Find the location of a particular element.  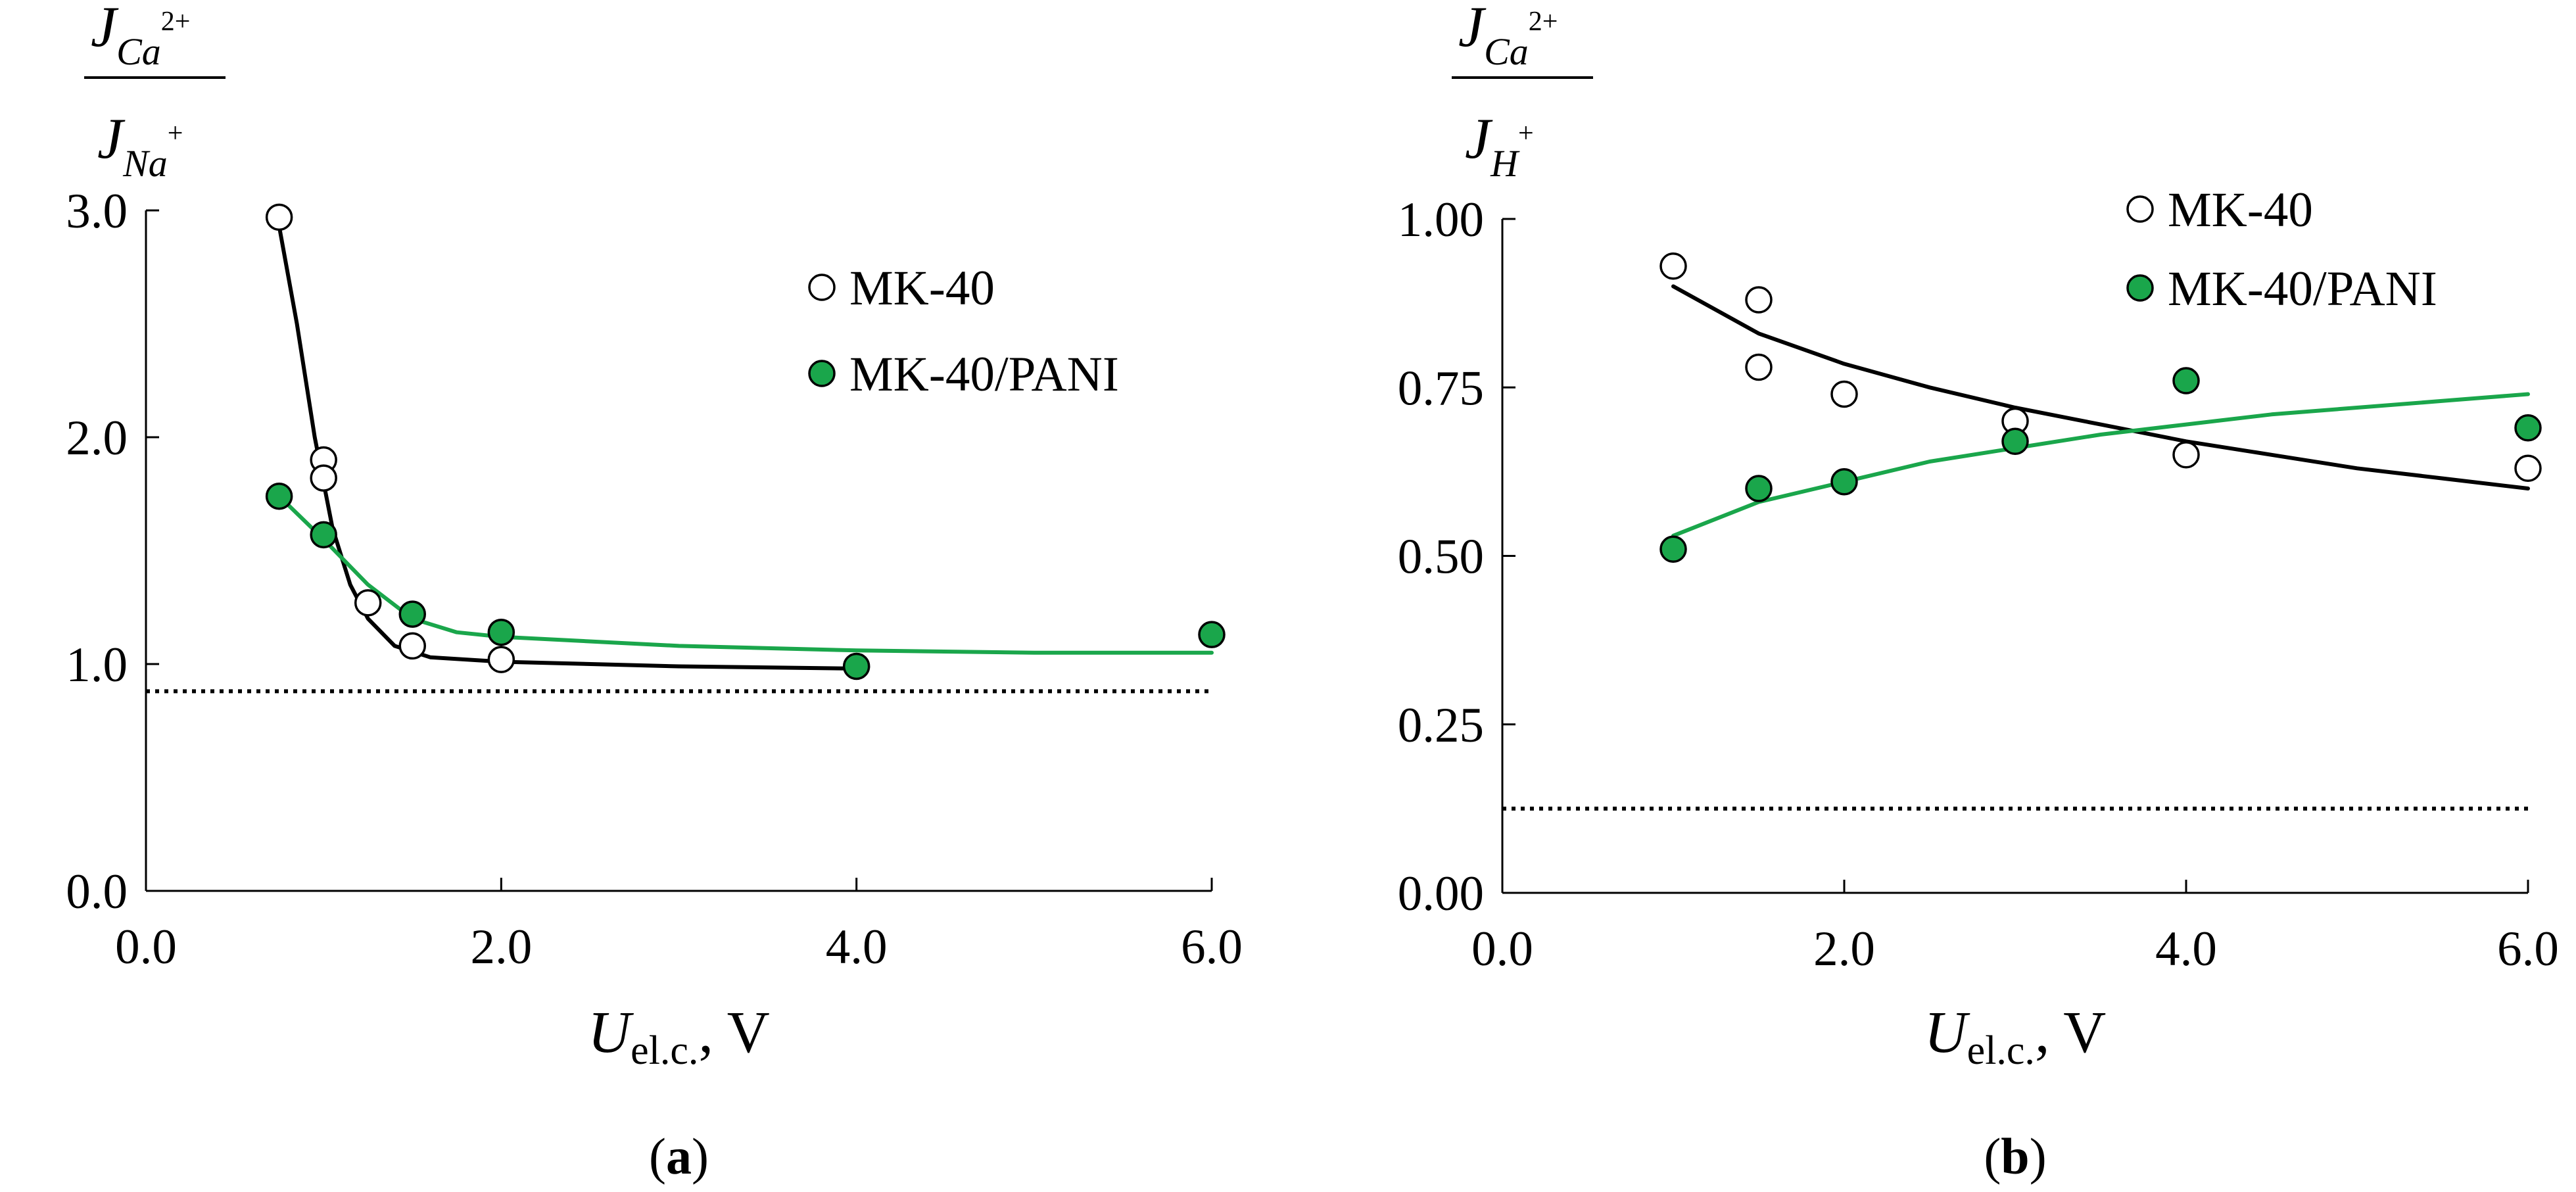

y-tick-label: 1.0 is located at coordinates (97, 665).